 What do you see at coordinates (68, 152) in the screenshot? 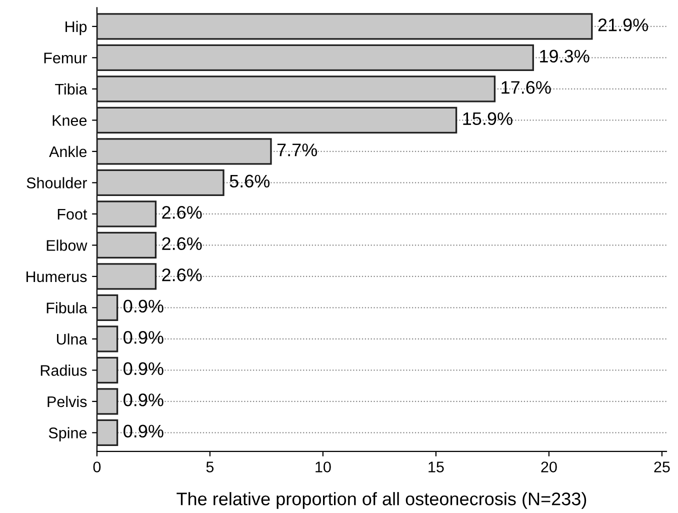
I see `y-tick-label: Ankle` at bounding box center [68, 152].